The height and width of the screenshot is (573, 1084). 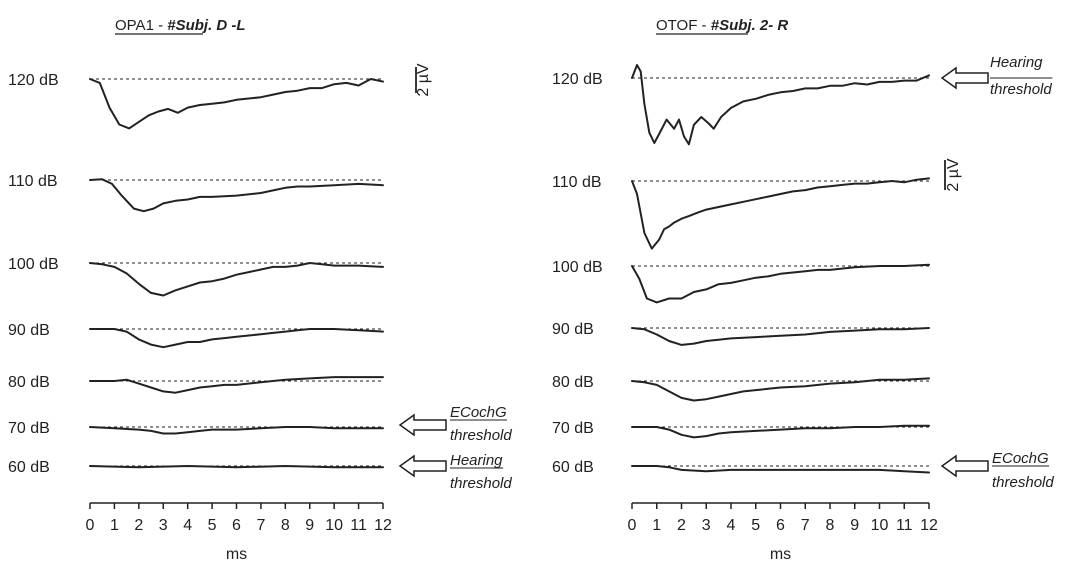 I want to click on chart-title-gene: OTOF -, so click(x=681, y=25).